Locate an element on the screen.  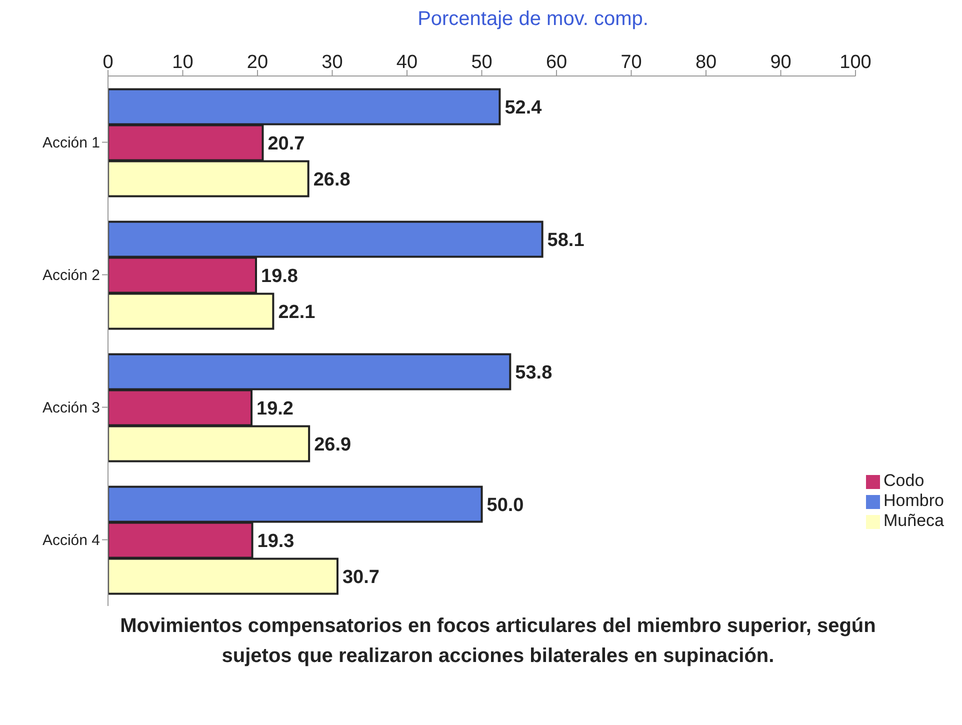
data-label: 19.8 is located at coordinates (279, 276).